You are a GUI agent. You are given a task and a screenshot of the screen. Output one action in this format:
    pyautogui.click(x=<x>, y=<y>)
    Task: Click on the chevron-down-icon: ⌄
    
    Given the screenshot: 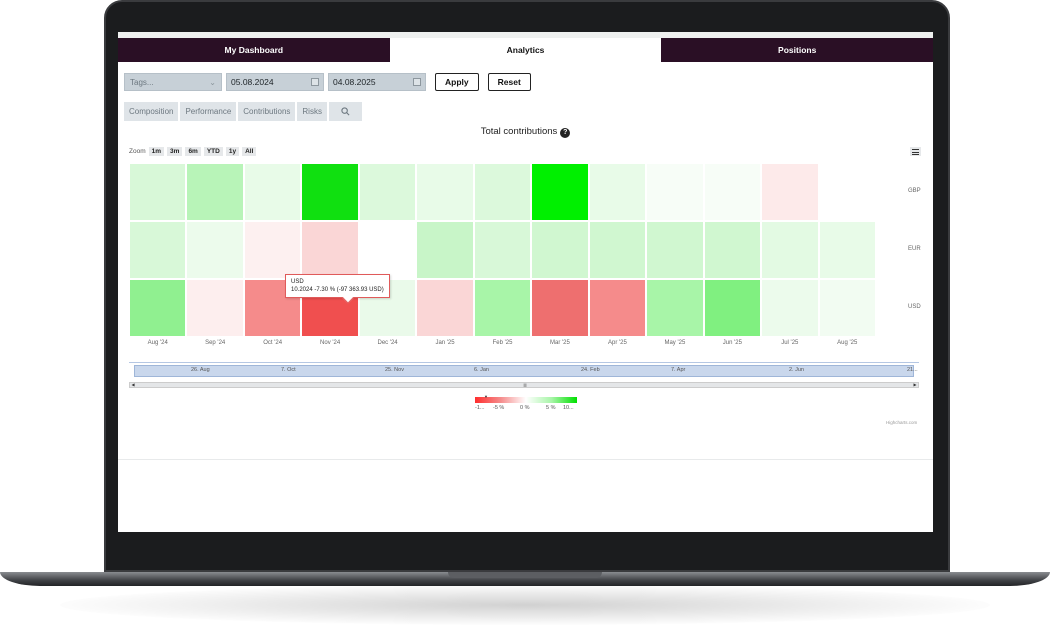 What is the action you would take?
    pyautogui.click(x=212, y=82)
    